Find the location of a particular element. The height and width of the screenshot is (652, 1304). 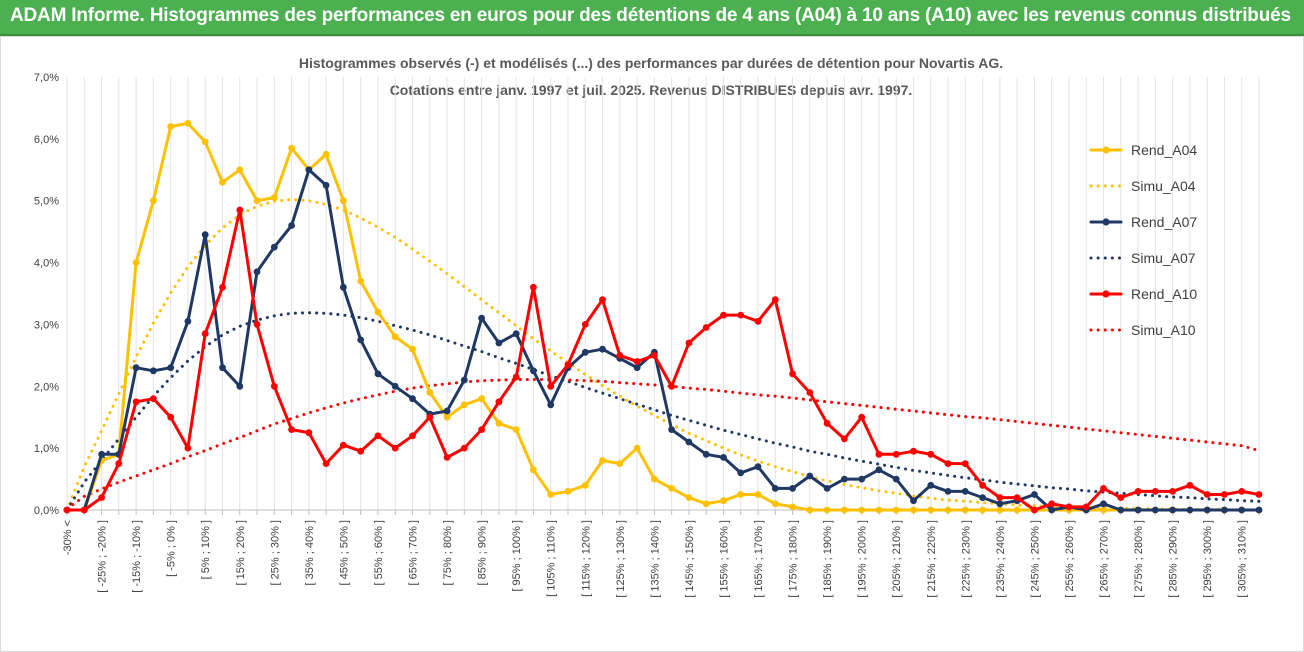

x-tick-label: [ 85% ; 90% ] is located at coordinates (483, 552).